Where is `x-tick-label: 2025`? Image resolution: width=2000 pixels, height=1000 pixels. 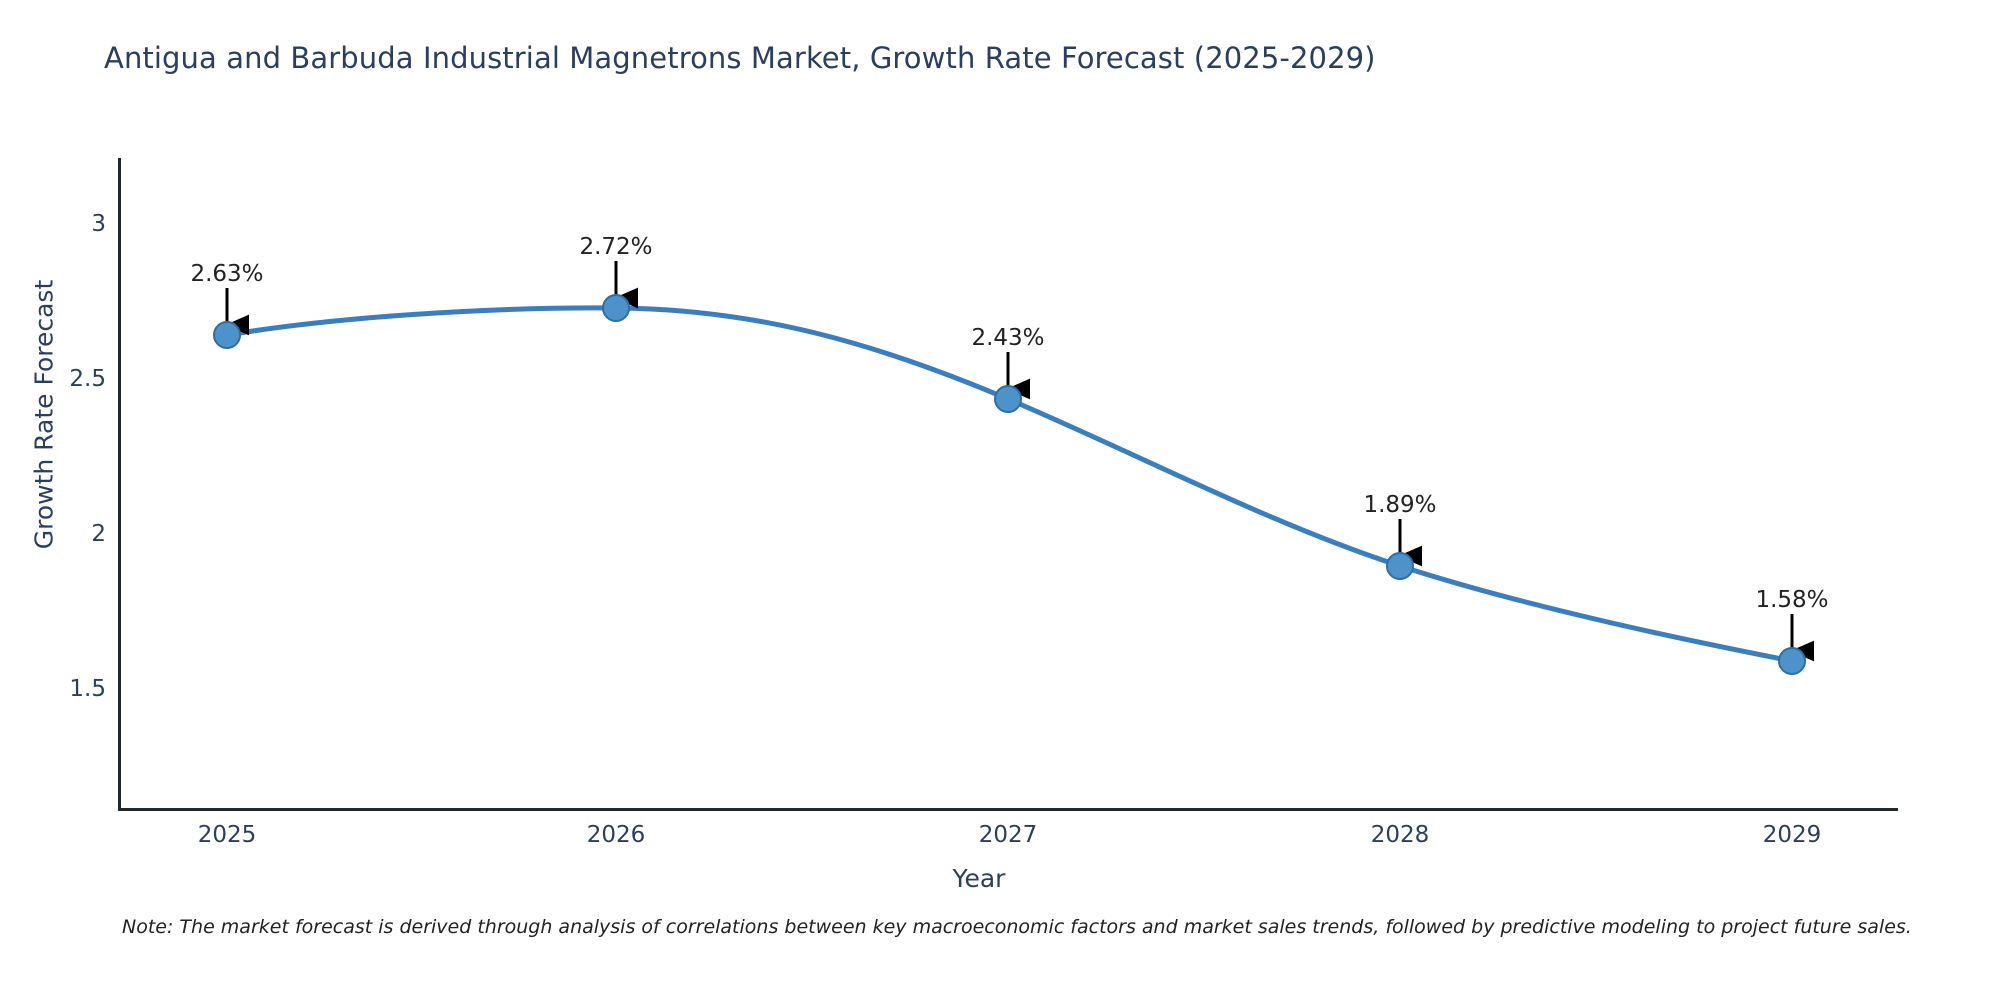 x-tick-label: 2025 is located at coordinates (227, 835).